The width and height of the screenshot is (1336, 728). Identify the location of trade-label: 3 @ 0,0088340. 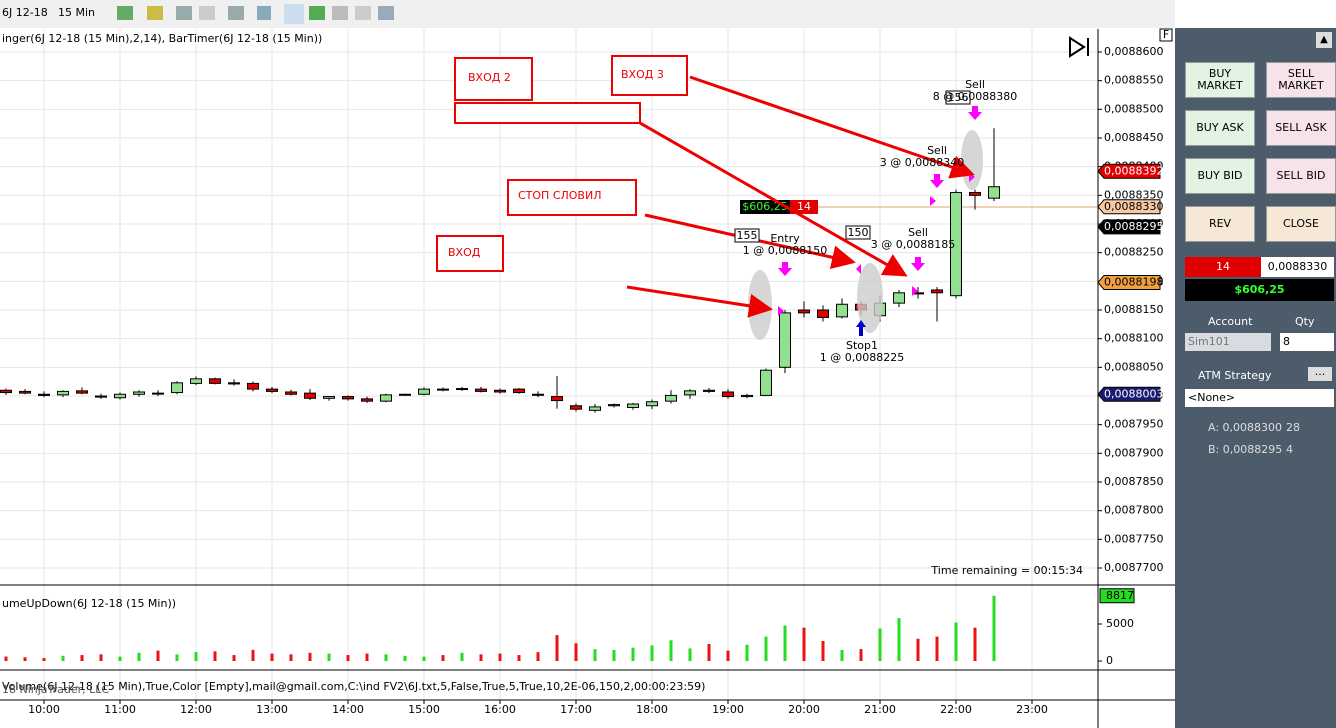
(922, 162).